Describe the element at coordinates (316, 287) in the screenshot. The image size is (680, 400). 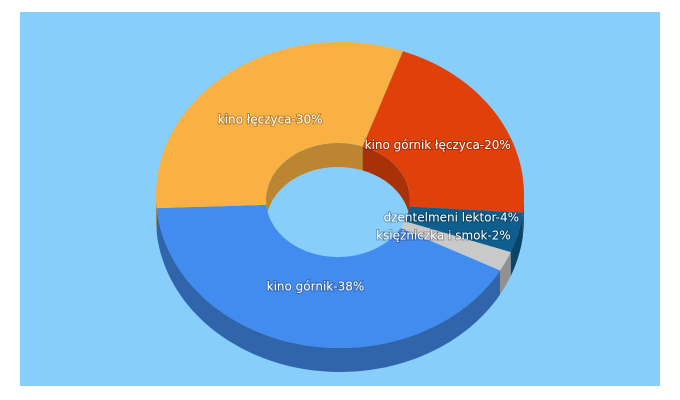
I see `slice-label: kino górnik-38%` at that location.